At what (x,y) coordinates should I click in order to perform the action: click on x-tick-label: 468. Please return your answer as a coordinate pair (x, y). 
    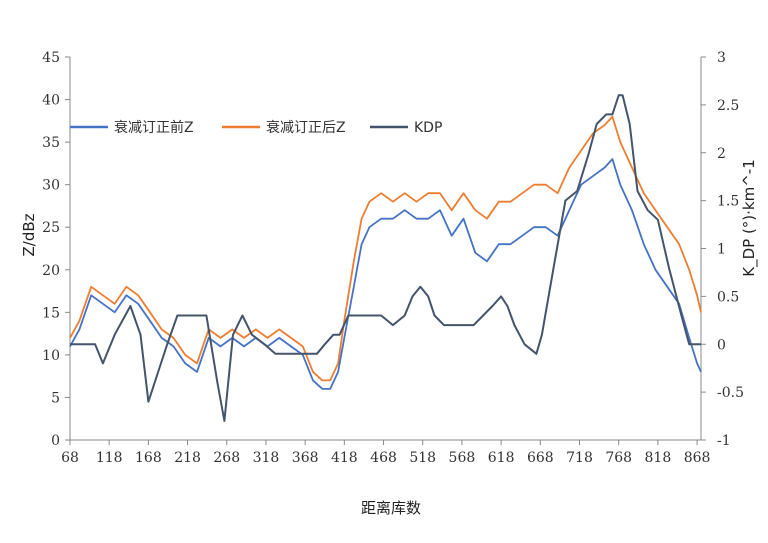
    Looking at the image, I should click on (383, 458).